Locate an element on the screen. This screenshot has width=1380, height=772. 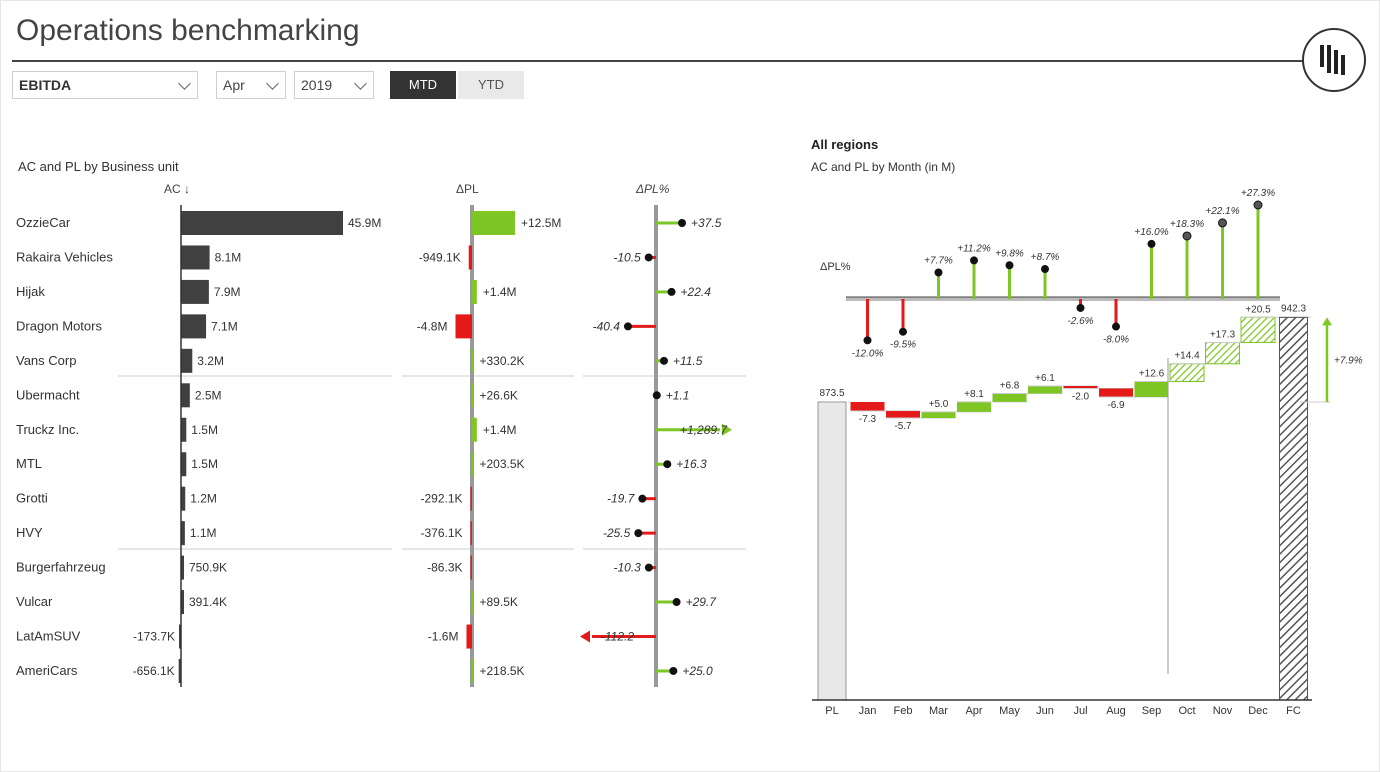
ac-value-label: -173.7K is located at coordinates (154, 637).